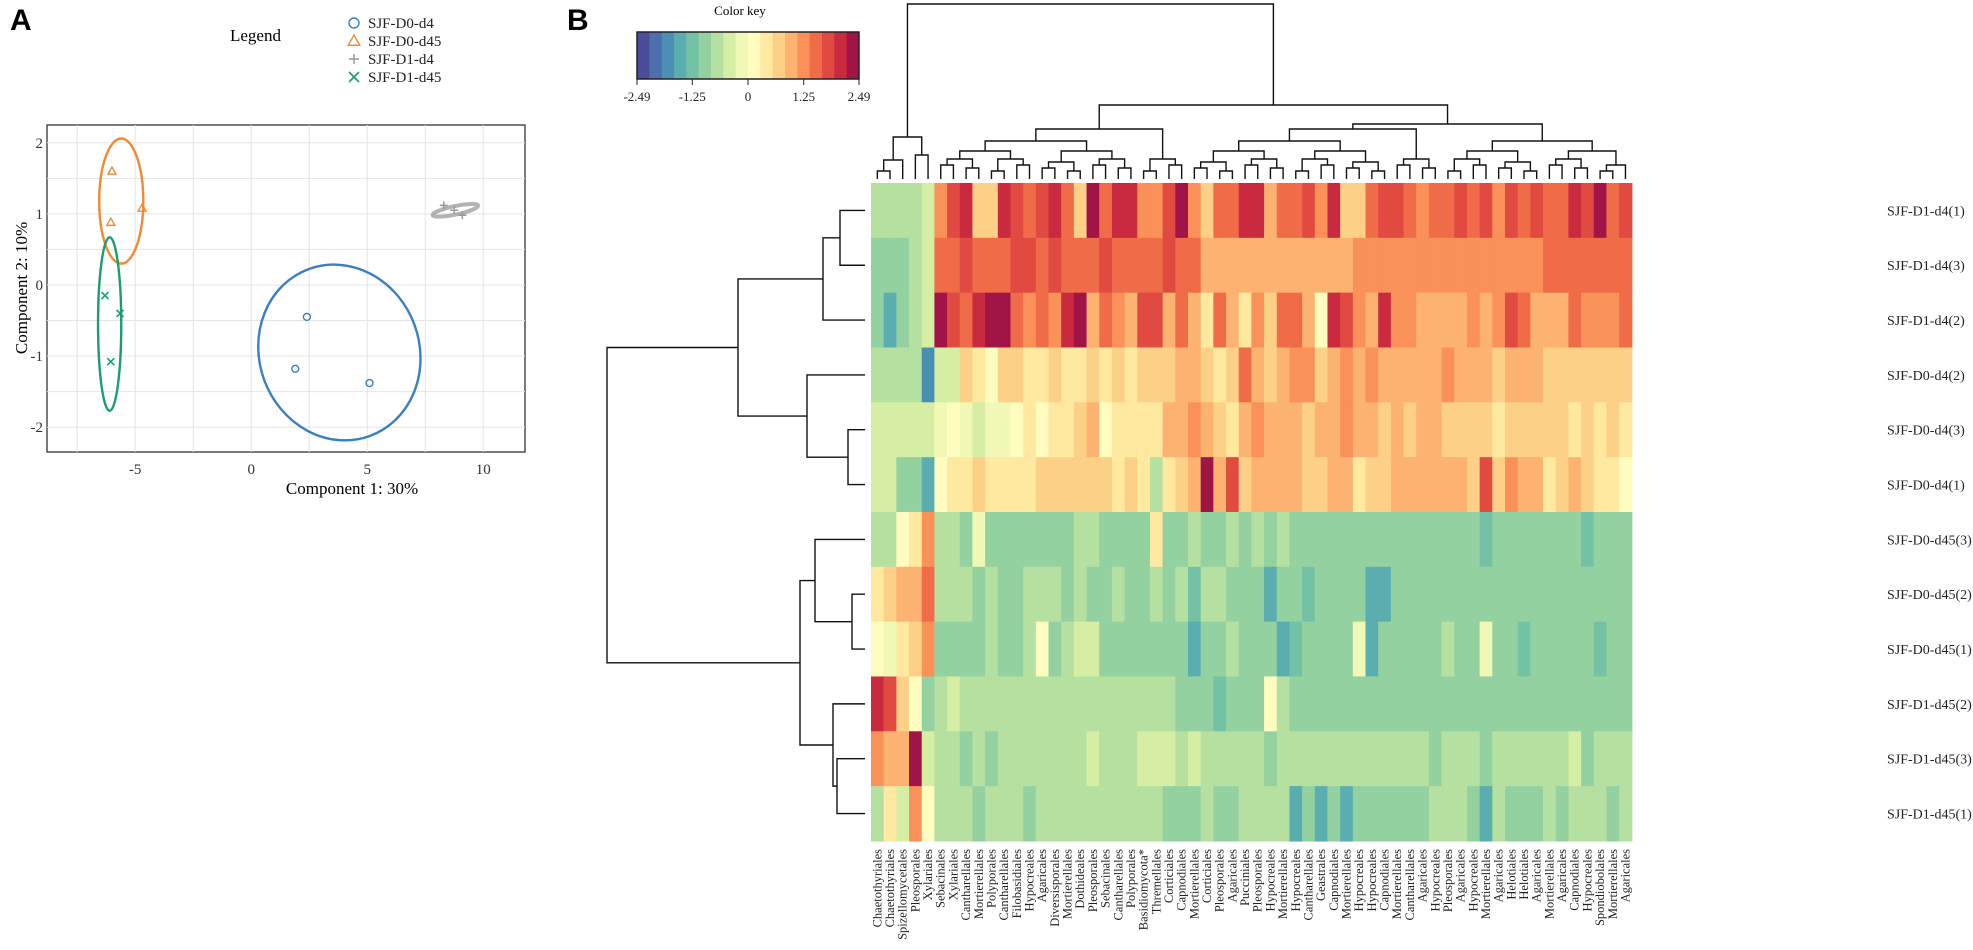 This screenshot has height=950, width=1973. What do you see at coordinates (112, 170) in the screenshot?
I see `data-point` at bounding box center [112, 170].